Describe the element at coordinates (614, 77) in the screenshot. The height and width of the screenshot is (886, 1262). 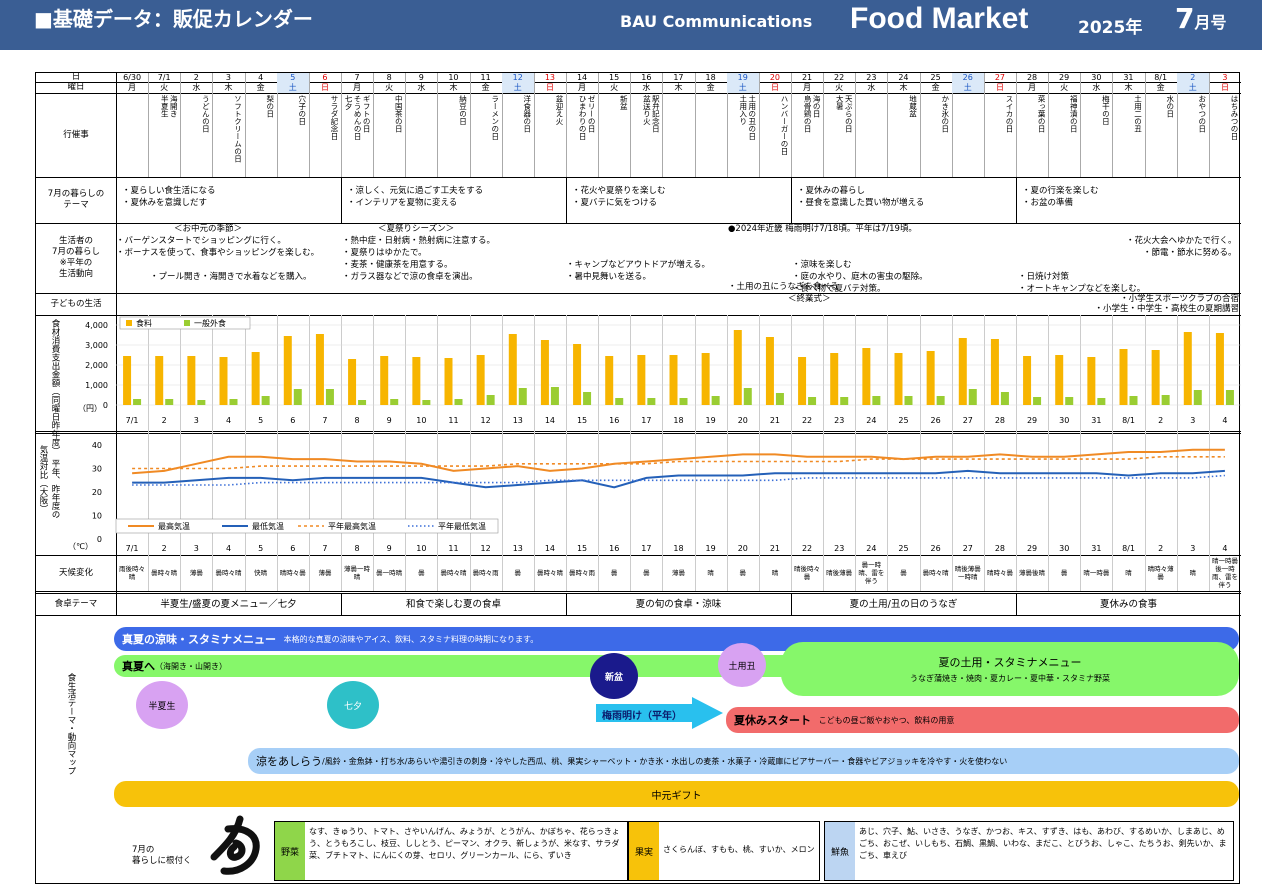
I see `day-date-cell: 15` at that location.